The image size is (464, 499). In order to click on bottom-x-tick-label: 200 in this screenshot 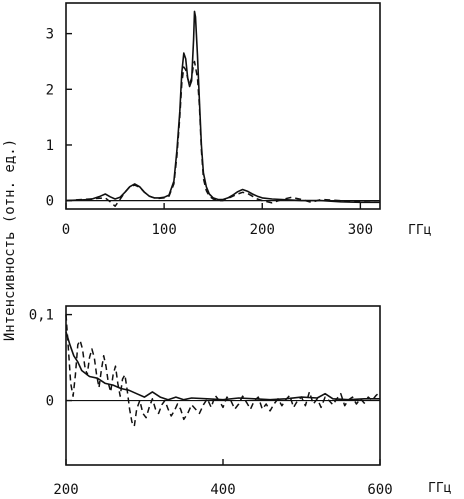, I will do `click(65, 490)`.